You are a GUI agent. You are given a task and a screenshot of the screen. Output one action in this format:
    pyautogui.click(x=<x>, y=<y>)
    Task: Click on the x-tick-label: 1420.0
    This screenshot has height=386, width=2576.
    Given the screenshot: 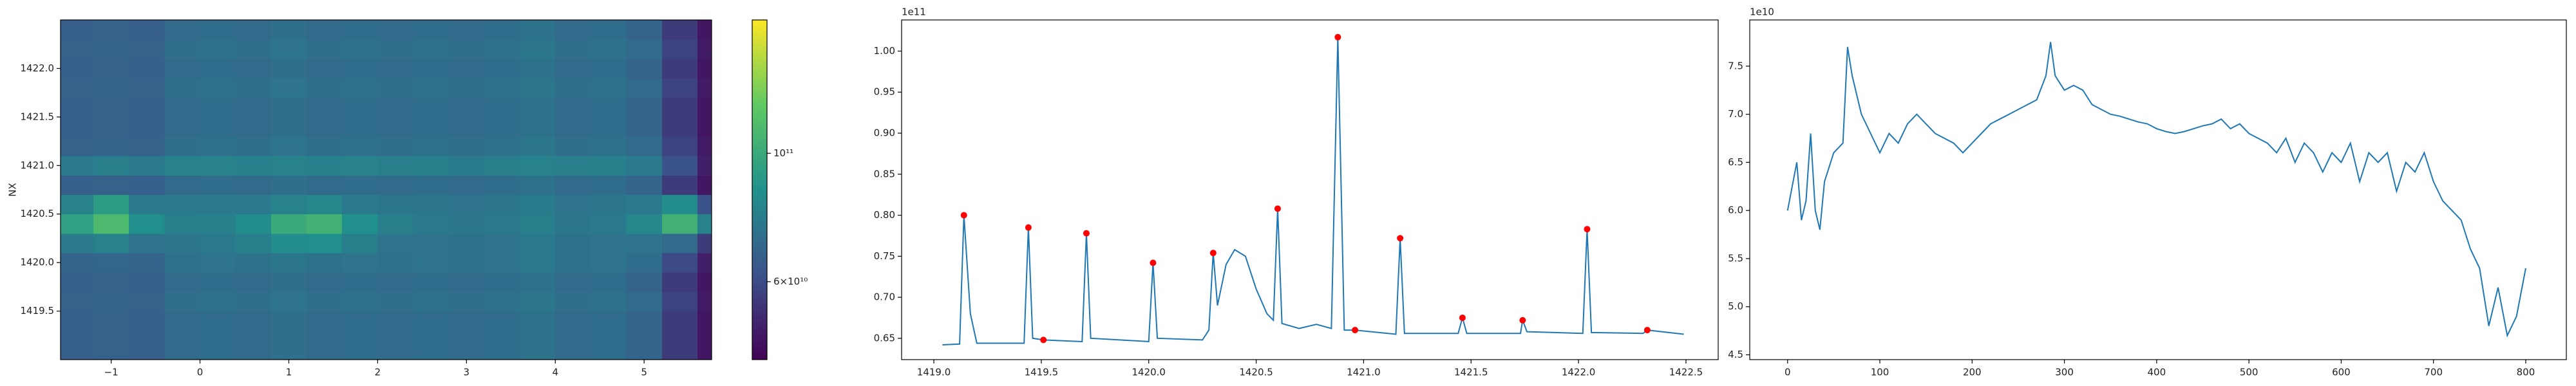 What is the action you would take?
    pyautogui.click(x=1149, y=372)
    